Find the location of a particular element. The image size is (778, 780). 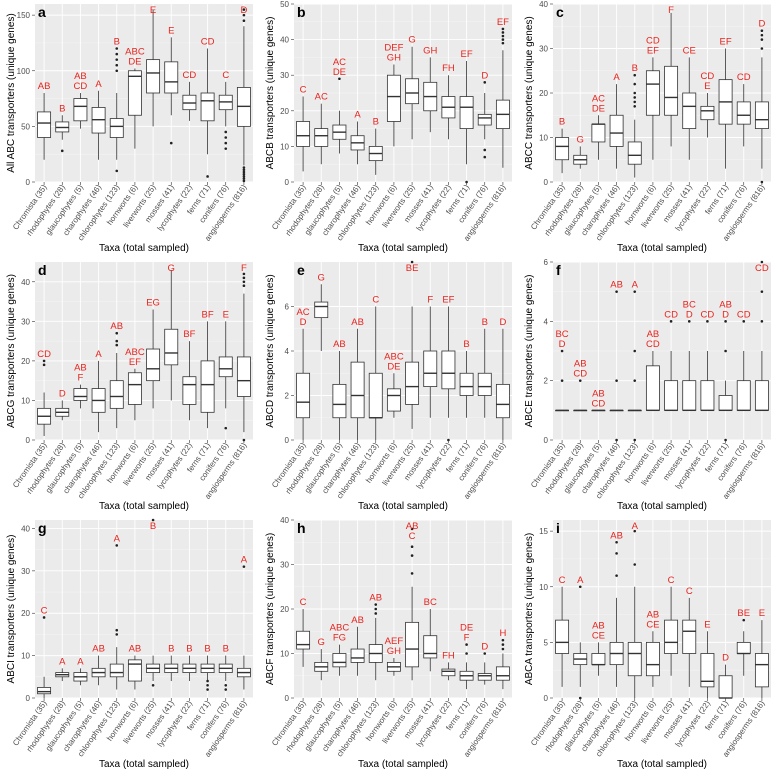

significance-letter: EG is located at coordinates (153, 302).